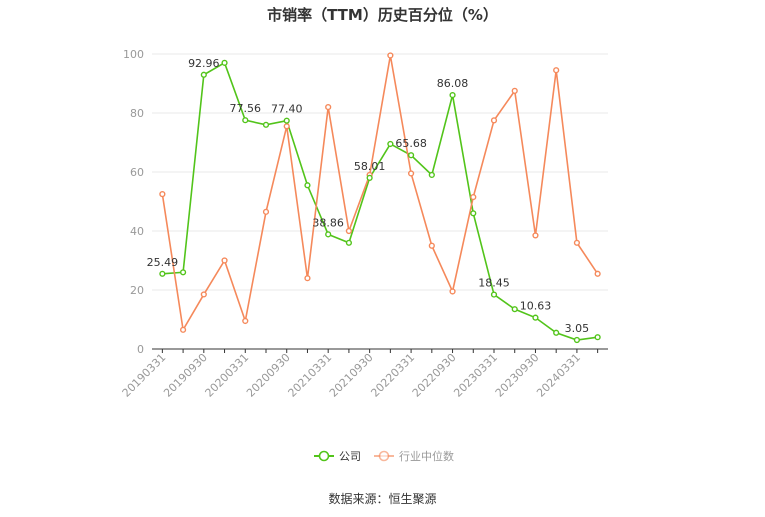 The width and height of the screenshot is (765, 517). What do you see at coordinates (370, 166) in the screenshot?
I see `company-data-label: 58.01` at bounding box center [370, 166].